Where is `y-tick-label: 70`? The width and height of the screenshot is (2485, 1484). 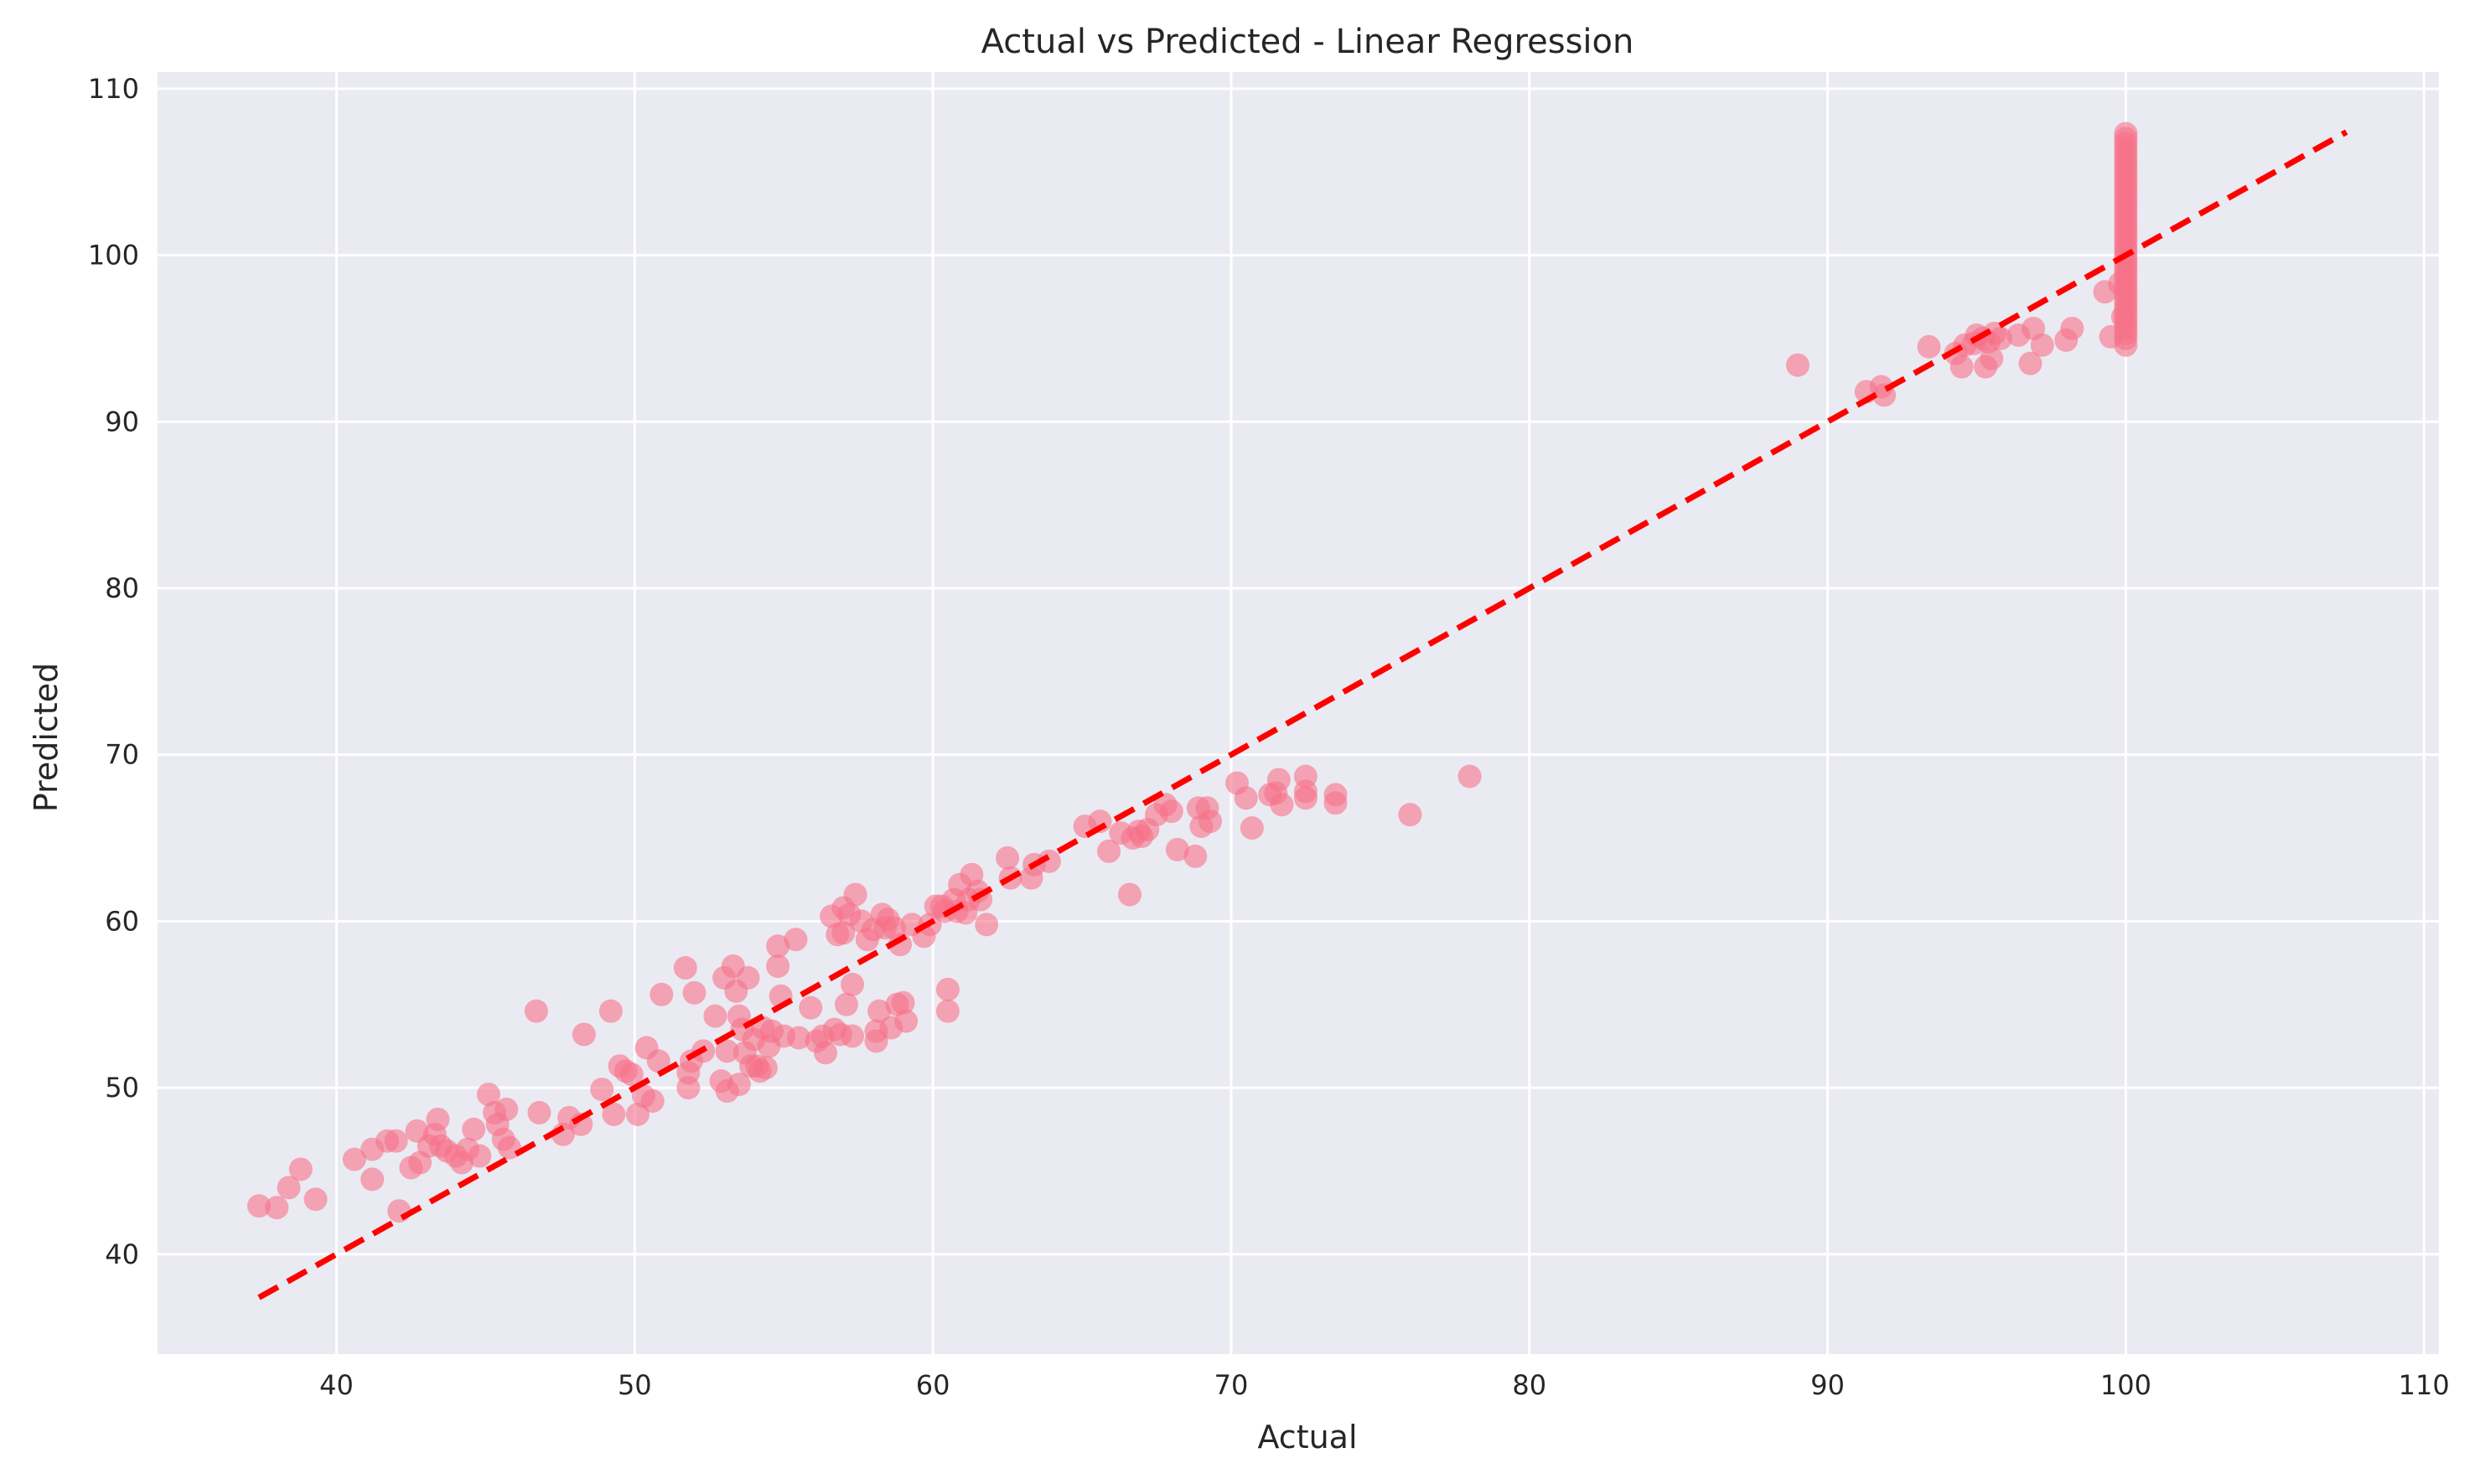 y-tick-label: 70 is located at coordinates (122, 755).